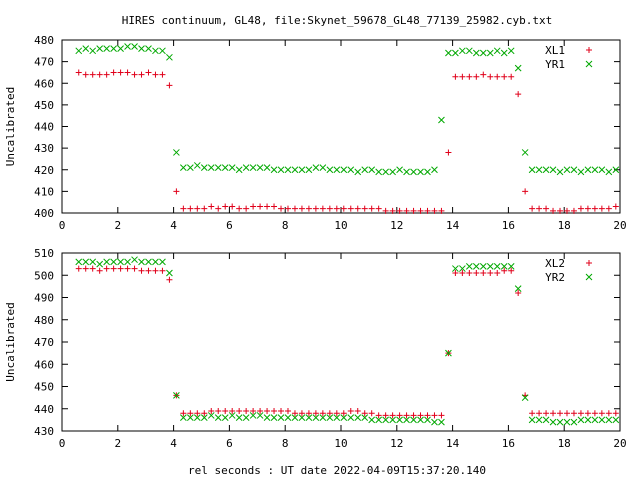  What do you see at coordinates (44, 170) in the screenshot?
I see `y-tick-label: 420` at bounding box center [44, 170].